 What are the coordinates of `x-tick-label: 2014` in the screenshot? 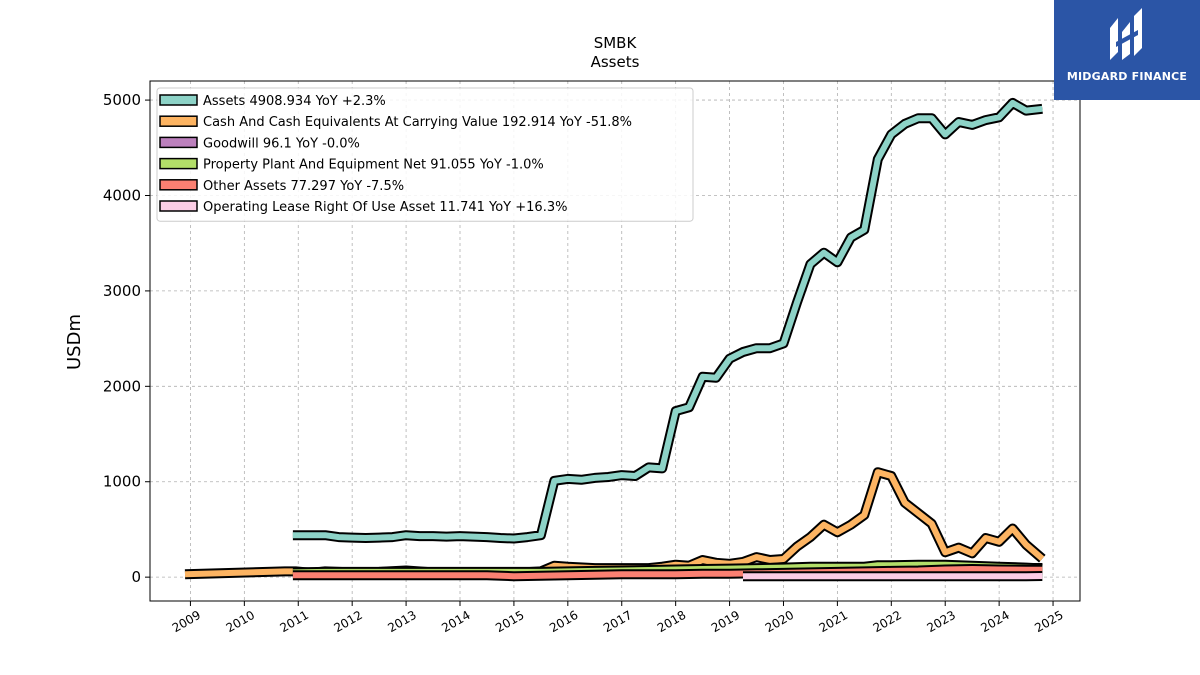 It's located at (455, 621).